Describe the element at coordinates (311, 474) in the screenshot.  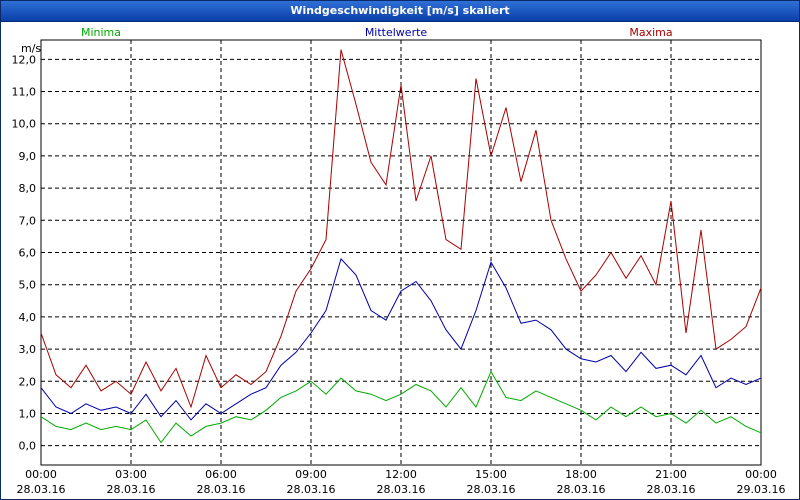
I see `x-tick-time: 09:00` at that location.